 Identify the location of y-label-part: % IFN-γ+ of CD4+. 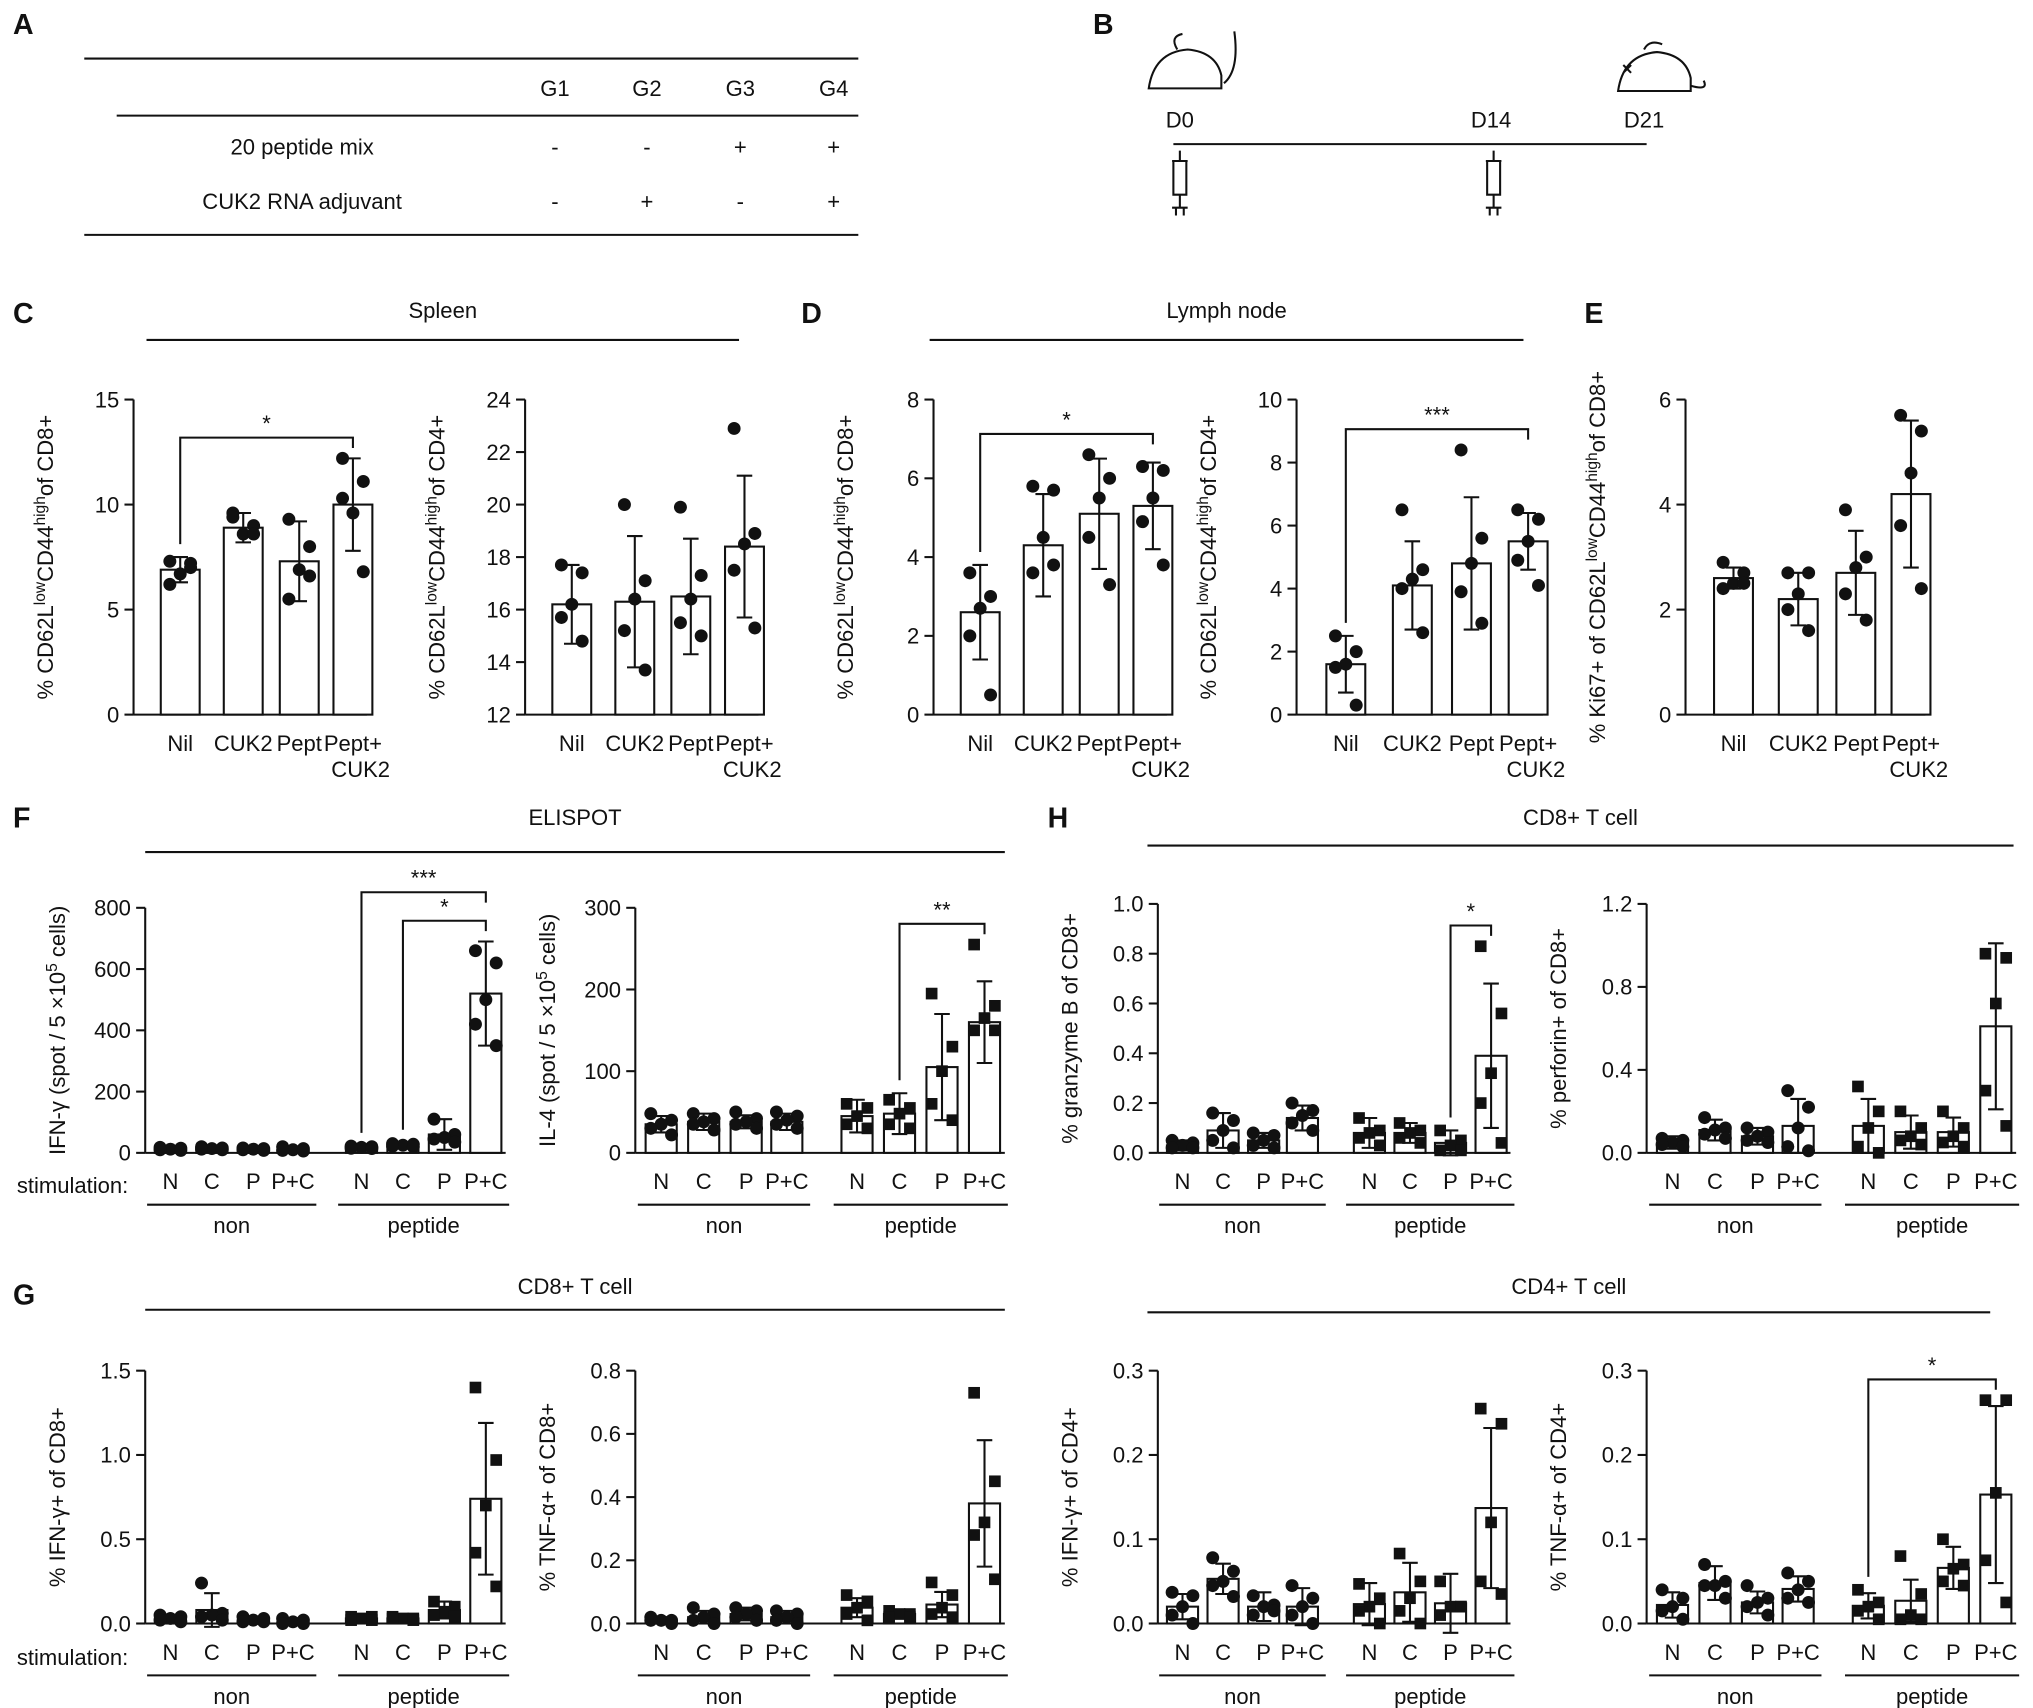
(1069, 1497).